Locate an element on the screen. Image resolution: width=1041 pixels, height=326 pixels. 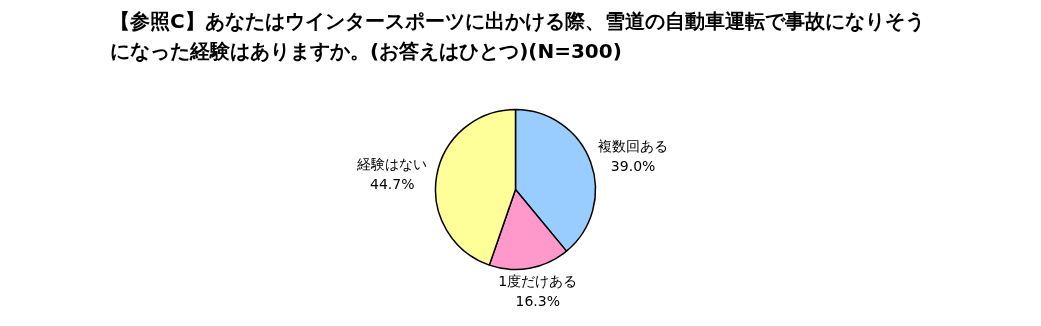
slice-label: 1度だけある is located at coordinates (538, 280).